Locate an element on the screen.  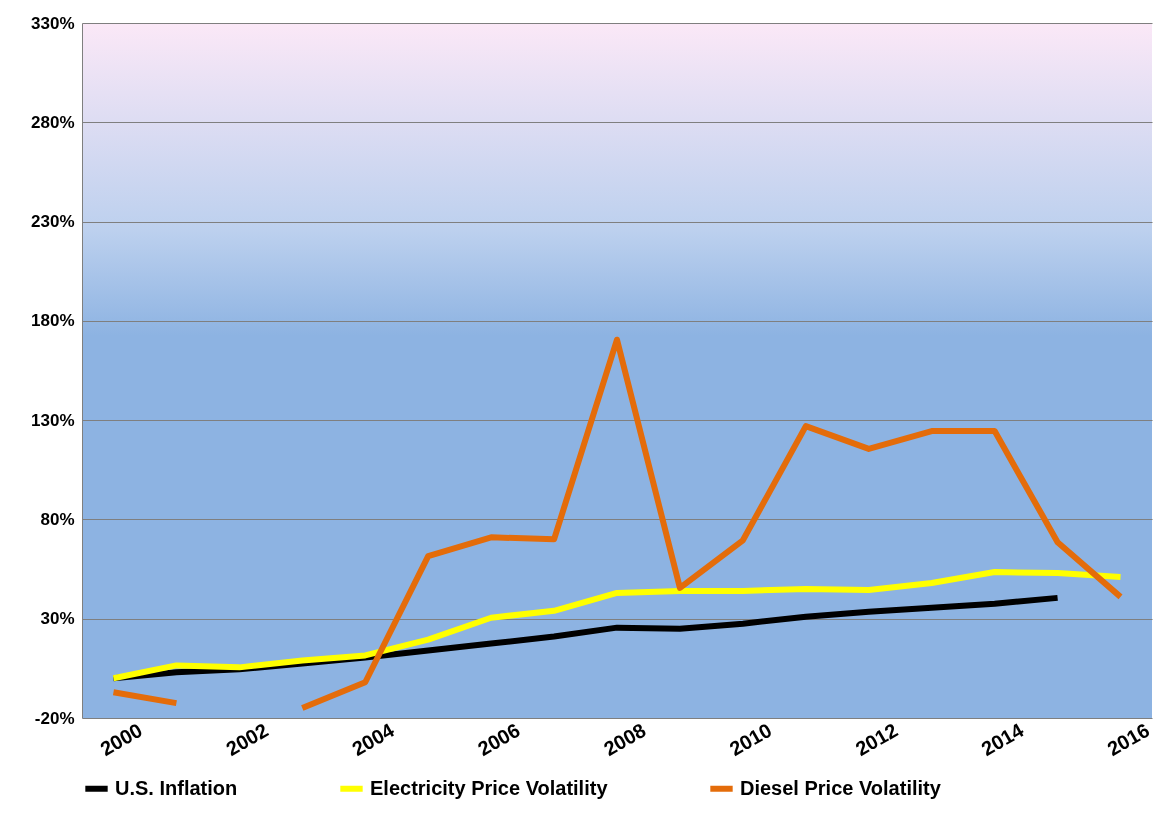
y-tick-label: -20% is located at coordinates (54, 718).